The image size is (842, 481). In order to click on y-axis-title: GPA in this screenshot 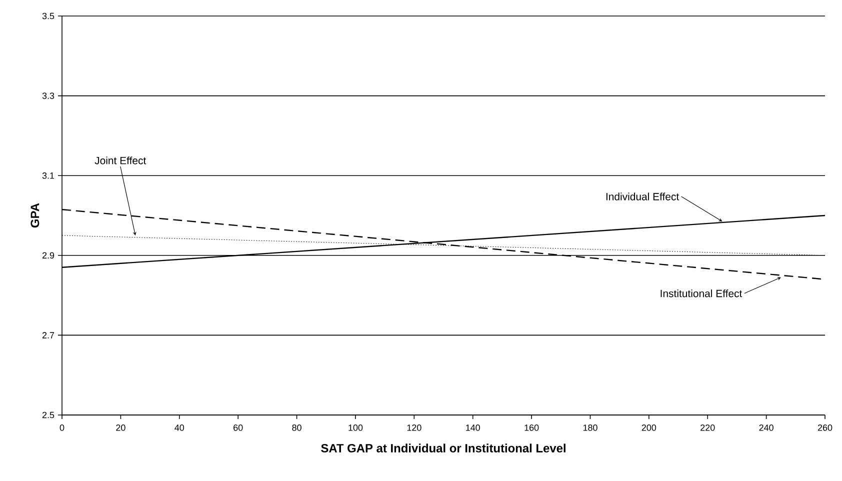, I will do `click(35, 215)`.